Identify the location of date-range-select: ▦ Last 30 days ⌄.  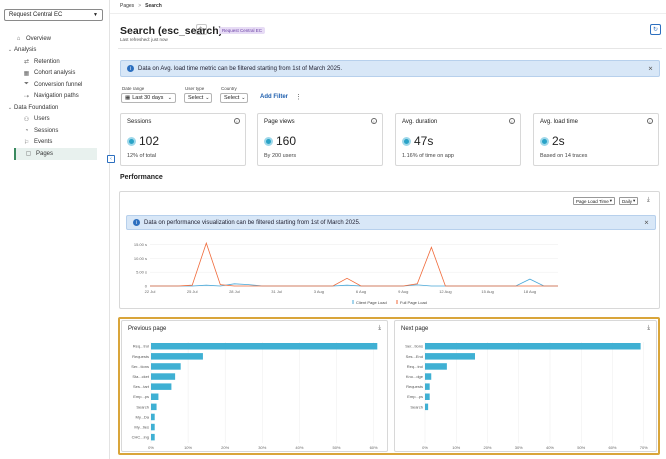
(148, 98).